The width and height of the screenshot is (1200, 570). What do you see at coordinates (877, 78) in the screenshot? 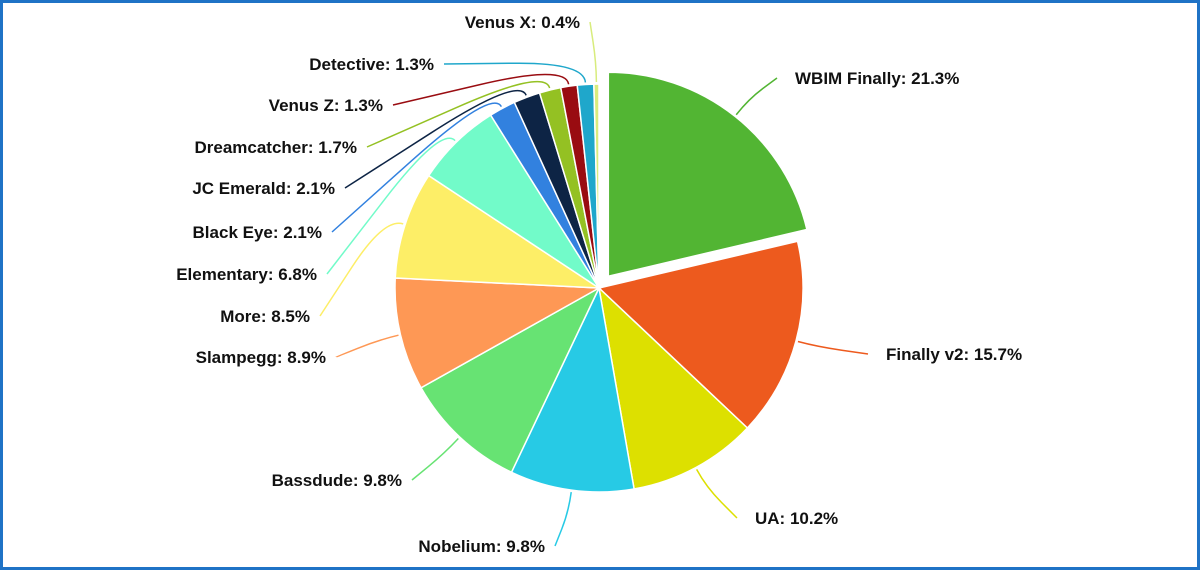
I see `slice-label: WBIM Finally: 21.3%` at bounding box center [877, 78].